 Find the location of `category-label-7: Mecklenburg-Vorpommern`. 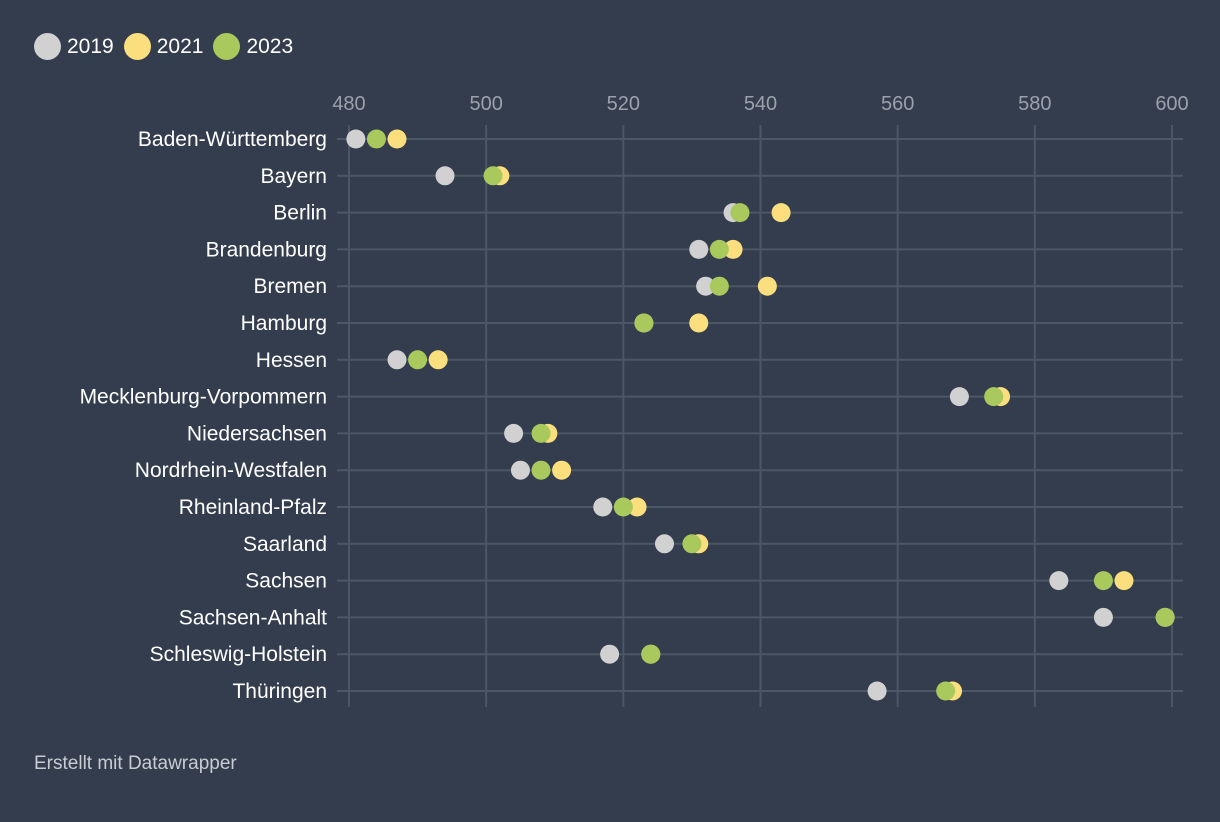

category-label-7: Mecklenburg-Vorpommern is located at coordinates (203, 397).